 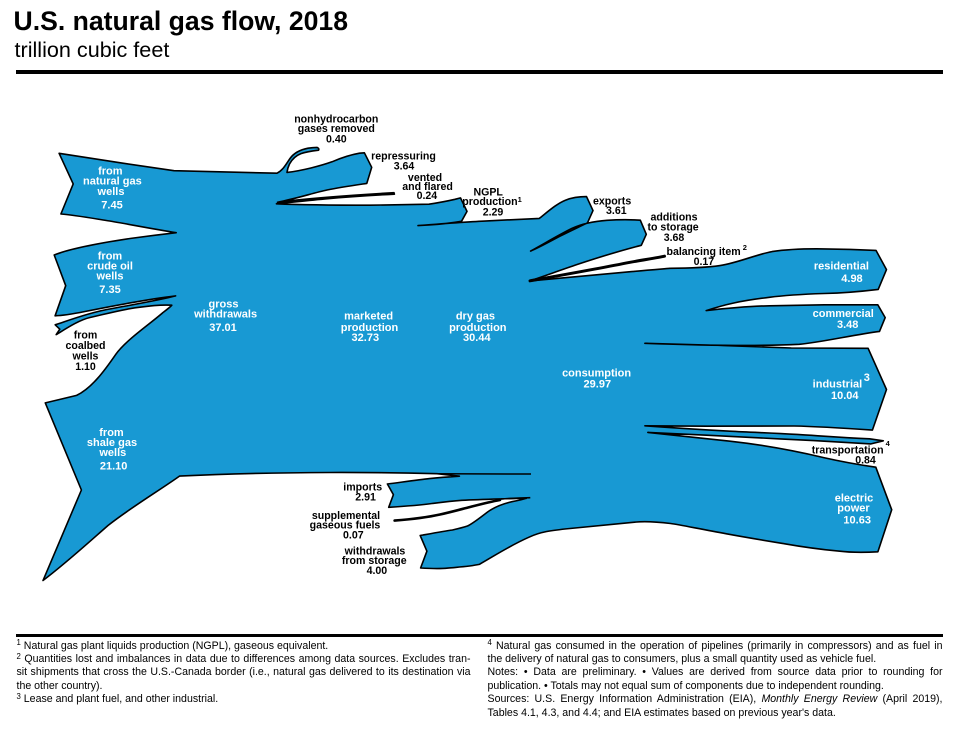 What do you see at coordinates (841, 266) in the screenshot?
I see `svg-text: residential` at bounding box center [841, 266].